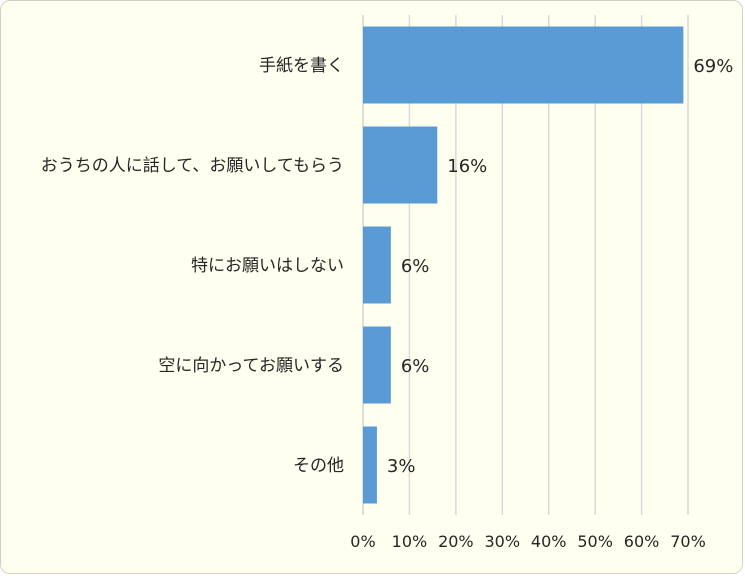 This screenshot has width=745, height=576. What do you see at coordinates (467, 166) in the screenshot?
I see `data-label: 16%` at bounding box center [467, 166].